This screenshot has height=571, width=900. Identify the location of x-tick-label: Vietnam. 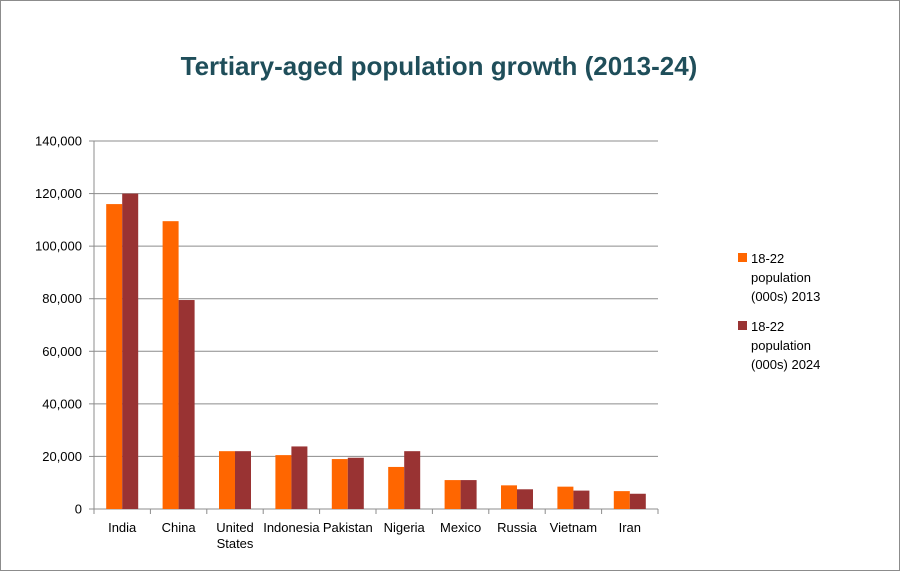
(573, 527).